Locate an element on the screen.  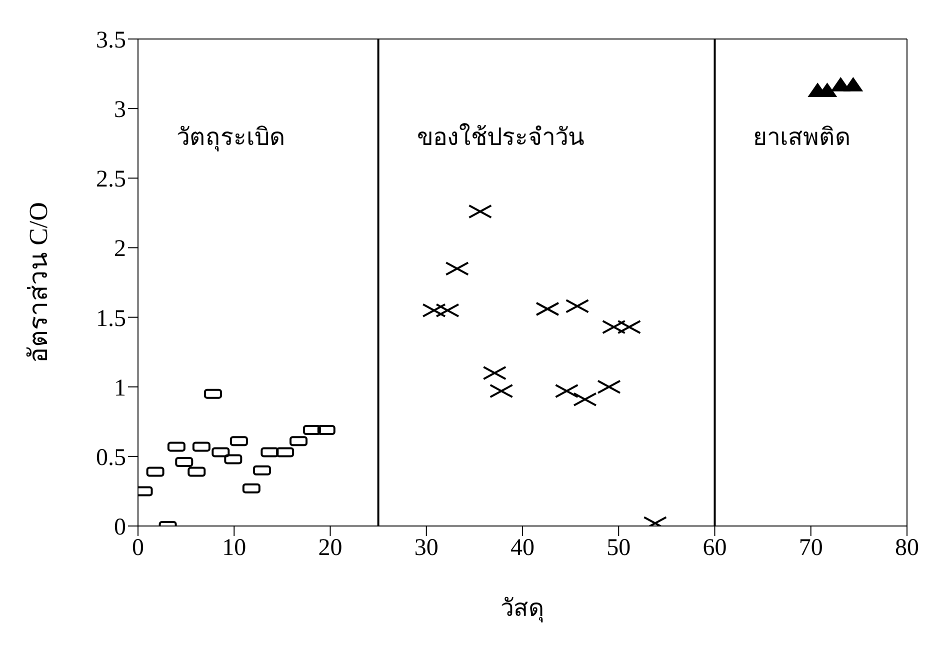
x-tick-label: 10 is located at coordinates (234, 548).